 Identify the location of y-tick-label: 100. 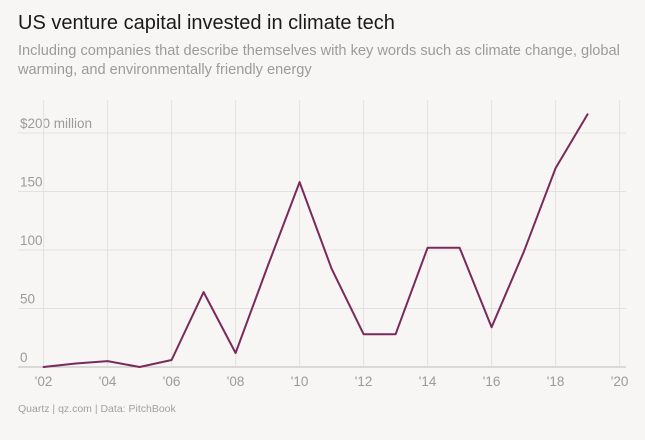
(31, 240).